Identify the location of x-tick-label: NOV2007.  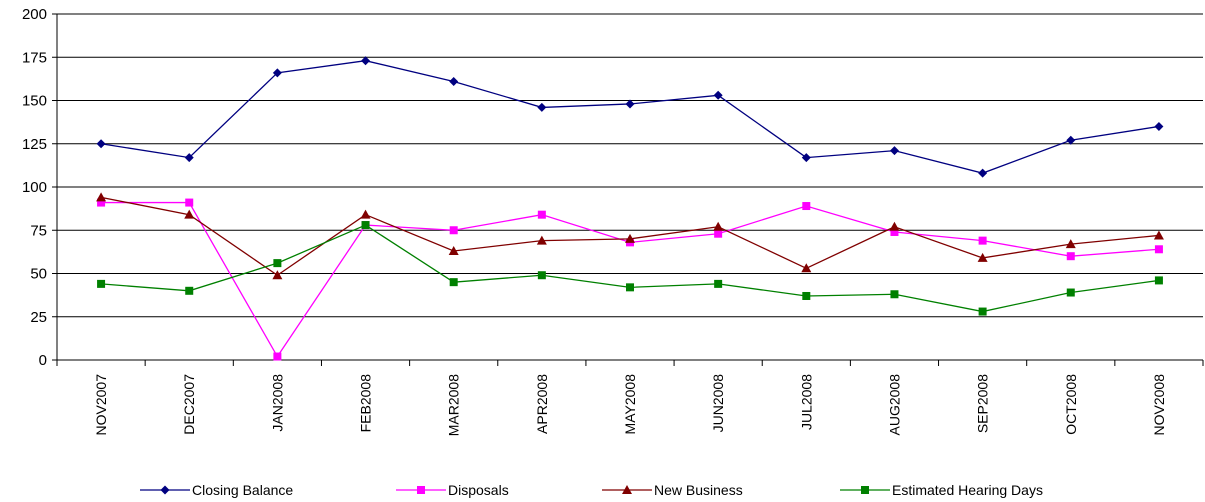
(101, 405).